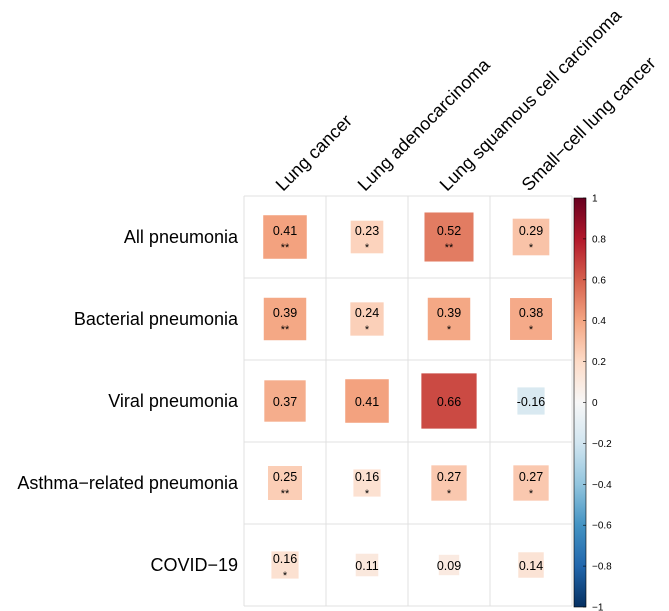 The width and height of the screenshot is (669, 611). Describe the element at coordinates (598, 607) in the screenshot. I see `colorbar-tick-label: −1` at that location.